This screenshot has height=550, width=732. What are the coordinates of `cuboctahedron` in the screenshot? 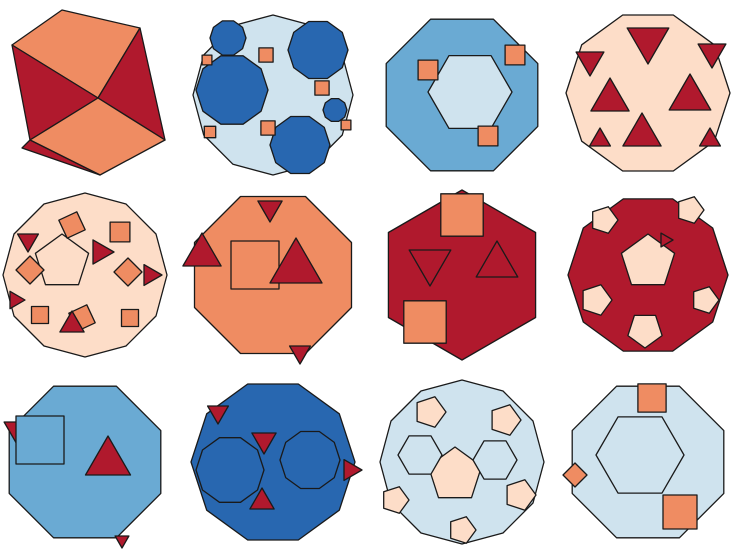 It's located at (88, 92).